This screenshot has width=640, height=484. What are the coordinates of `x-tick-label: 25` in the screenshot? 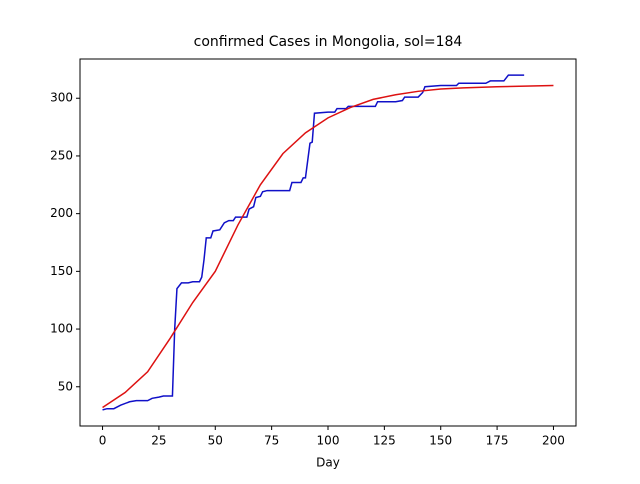 It's located at (158, 441).